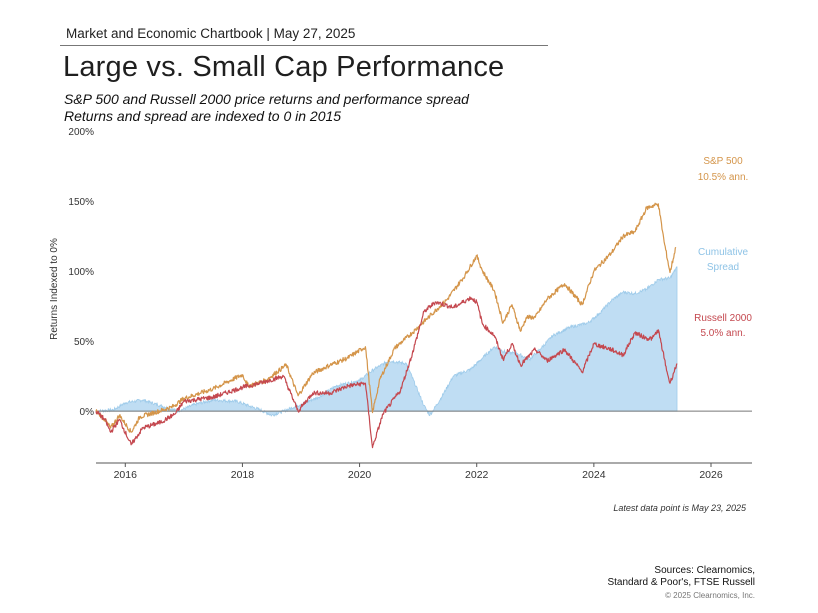 The height and width of the screenshot is (613, 818). Describe the element at coordinates (723, 161) in the screenshot. I see `series-label-s-p-500-line-1: S&P 500` at that location.